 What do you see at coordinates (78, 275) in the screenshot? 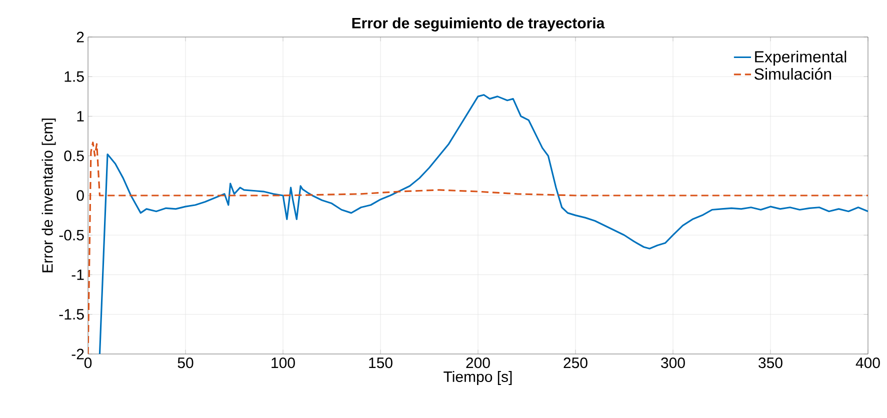
I see `y-tick-label: -1` at bounding box center [78, 275].